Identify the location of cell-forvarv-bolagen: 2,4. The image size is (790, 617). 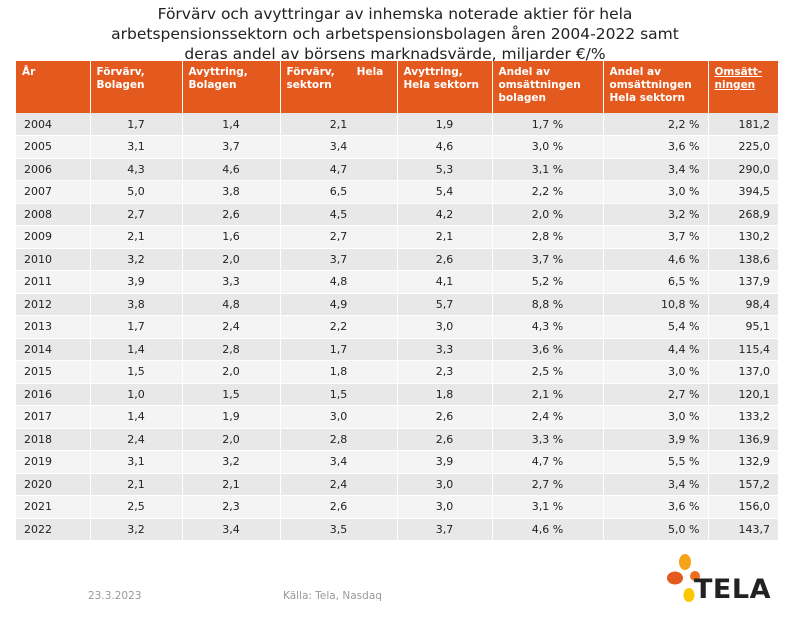
(136, 439).